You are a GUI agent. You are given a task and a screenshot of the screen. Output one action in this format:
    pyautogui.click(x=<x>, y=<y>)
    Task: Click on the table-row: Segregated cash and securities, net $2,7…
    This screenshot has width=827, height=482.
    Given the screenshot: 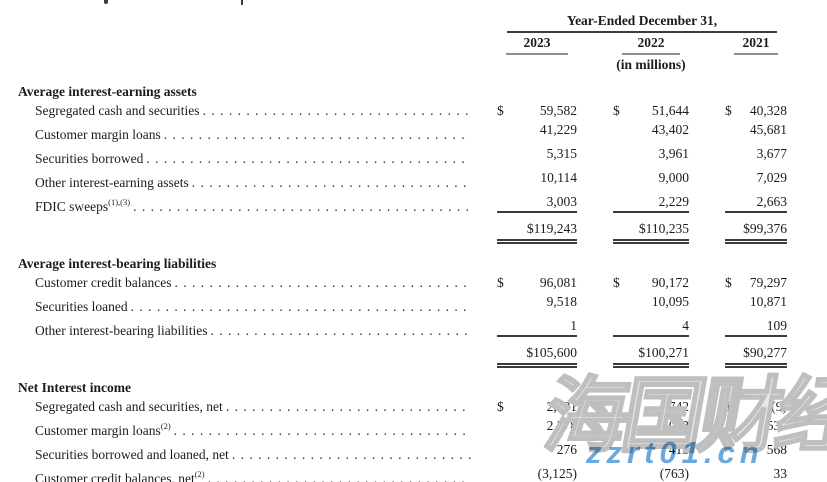 What is the action you would take?
    pyautogui.click(x=402, y=406)
    